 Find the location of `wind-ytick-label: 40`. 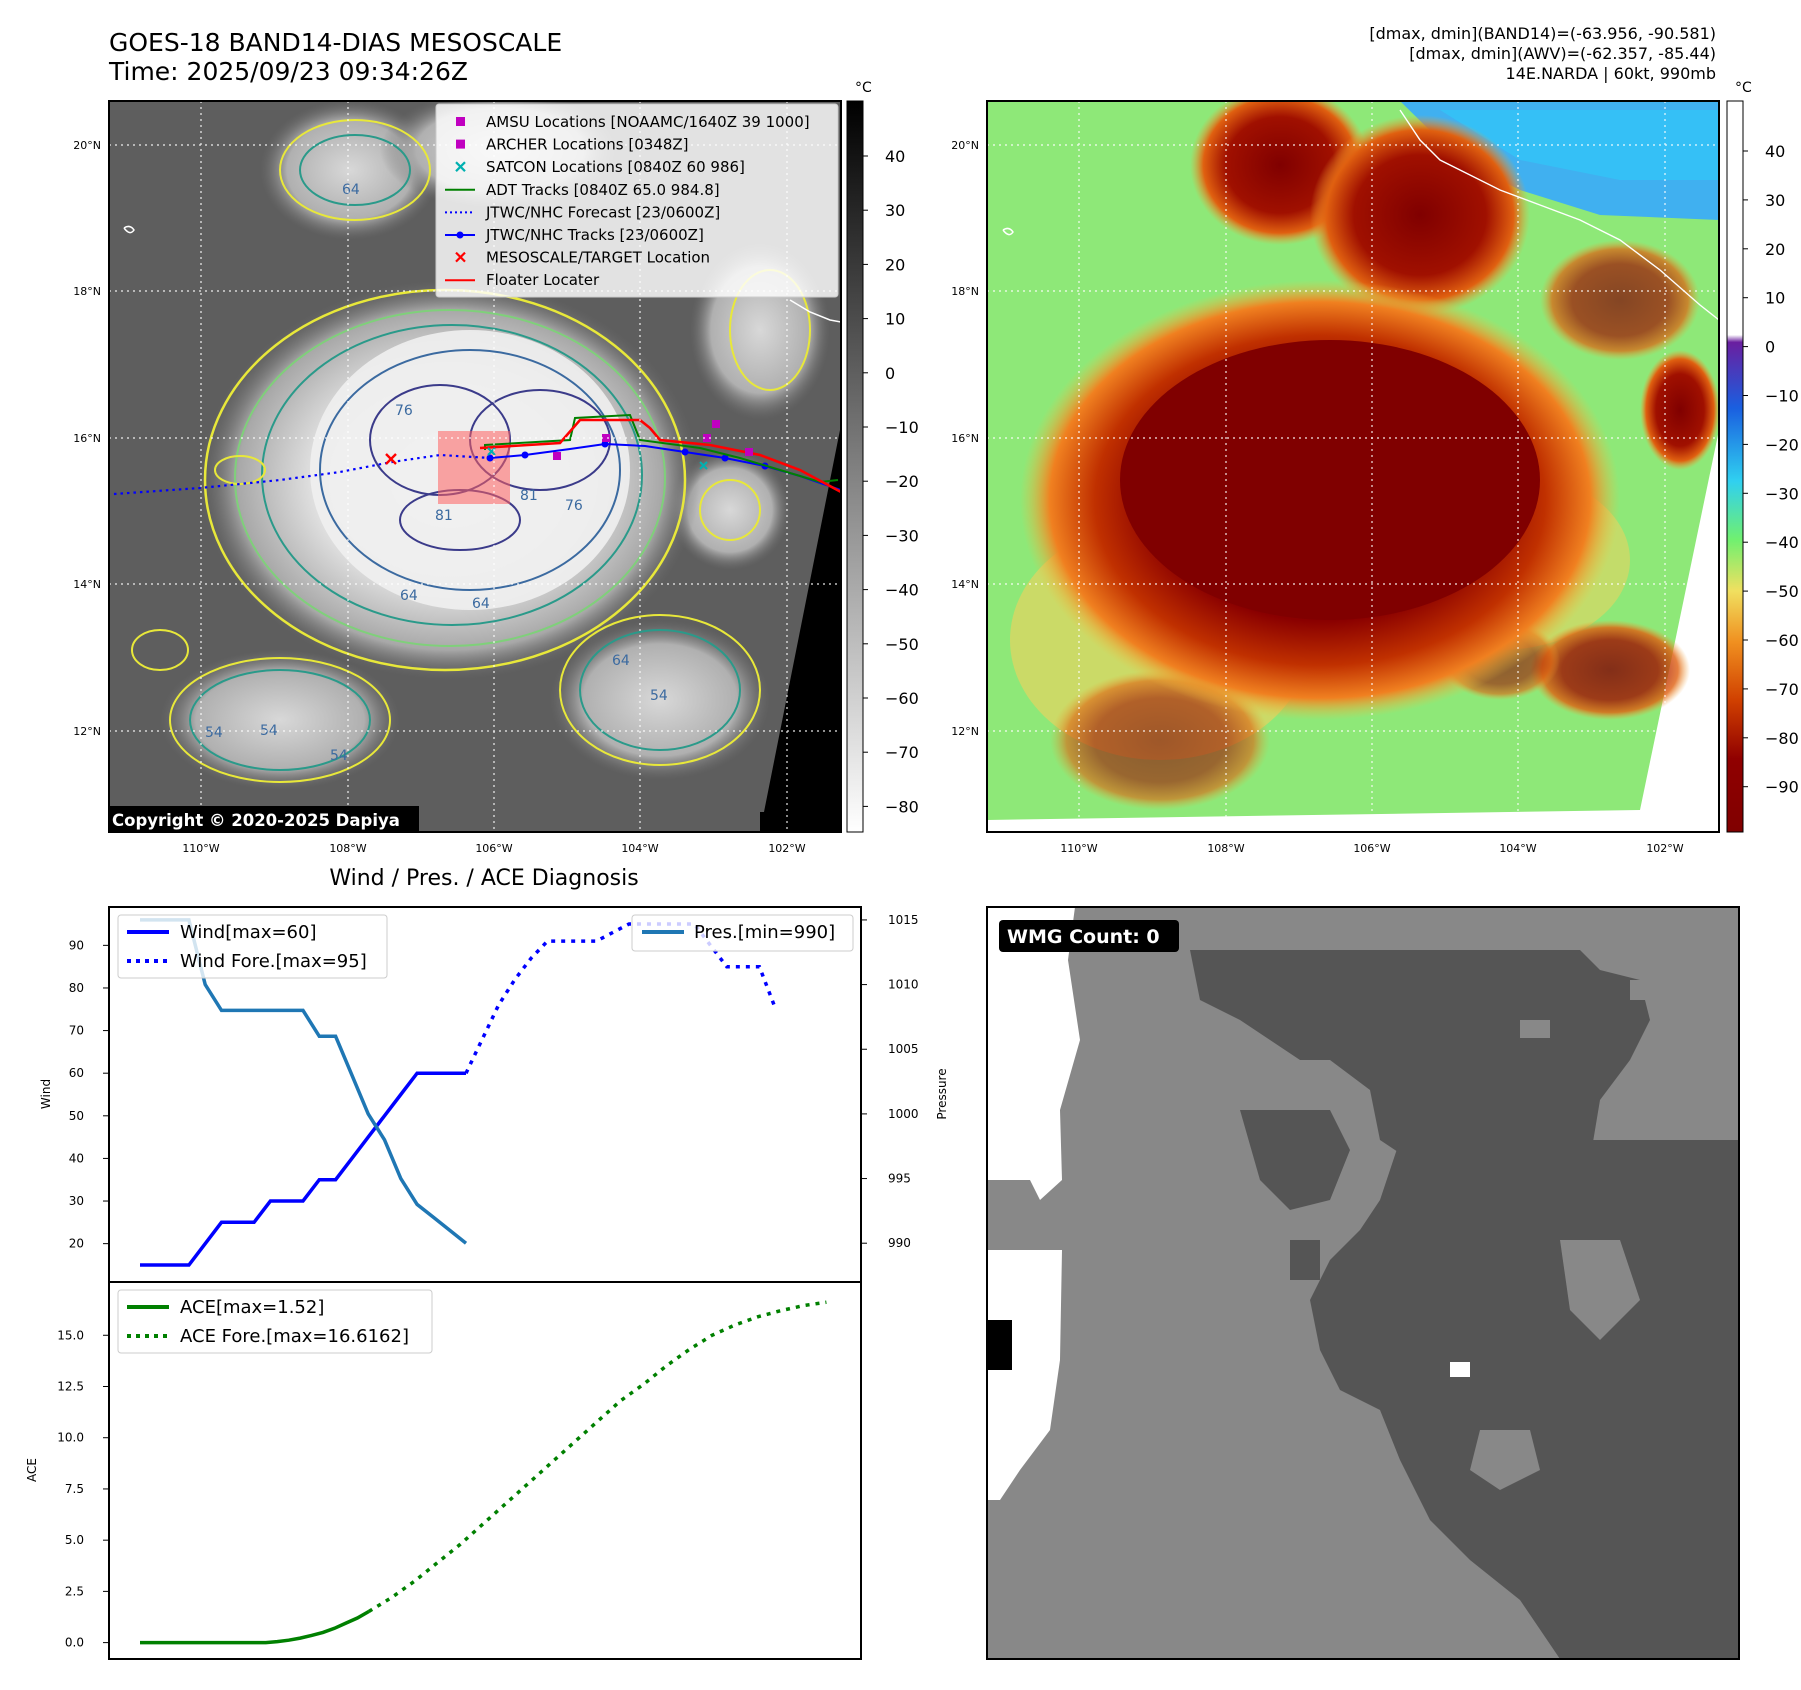

wind-ytick-label: 40 is located at coordinates (76, 1158).